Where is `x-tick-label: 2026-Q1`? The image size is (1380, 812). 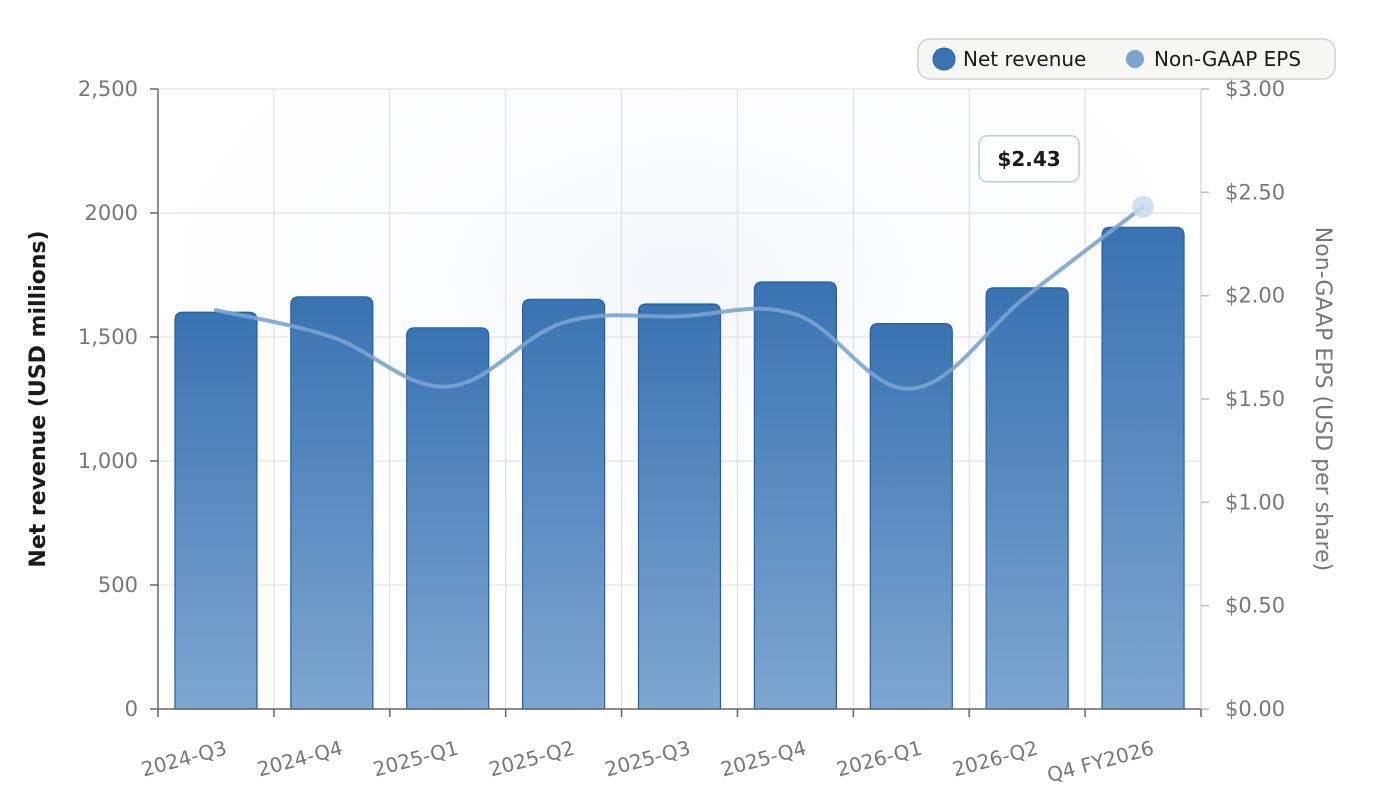 x-tick-label: 2026-Q1 is located at coordinates (879, 759).